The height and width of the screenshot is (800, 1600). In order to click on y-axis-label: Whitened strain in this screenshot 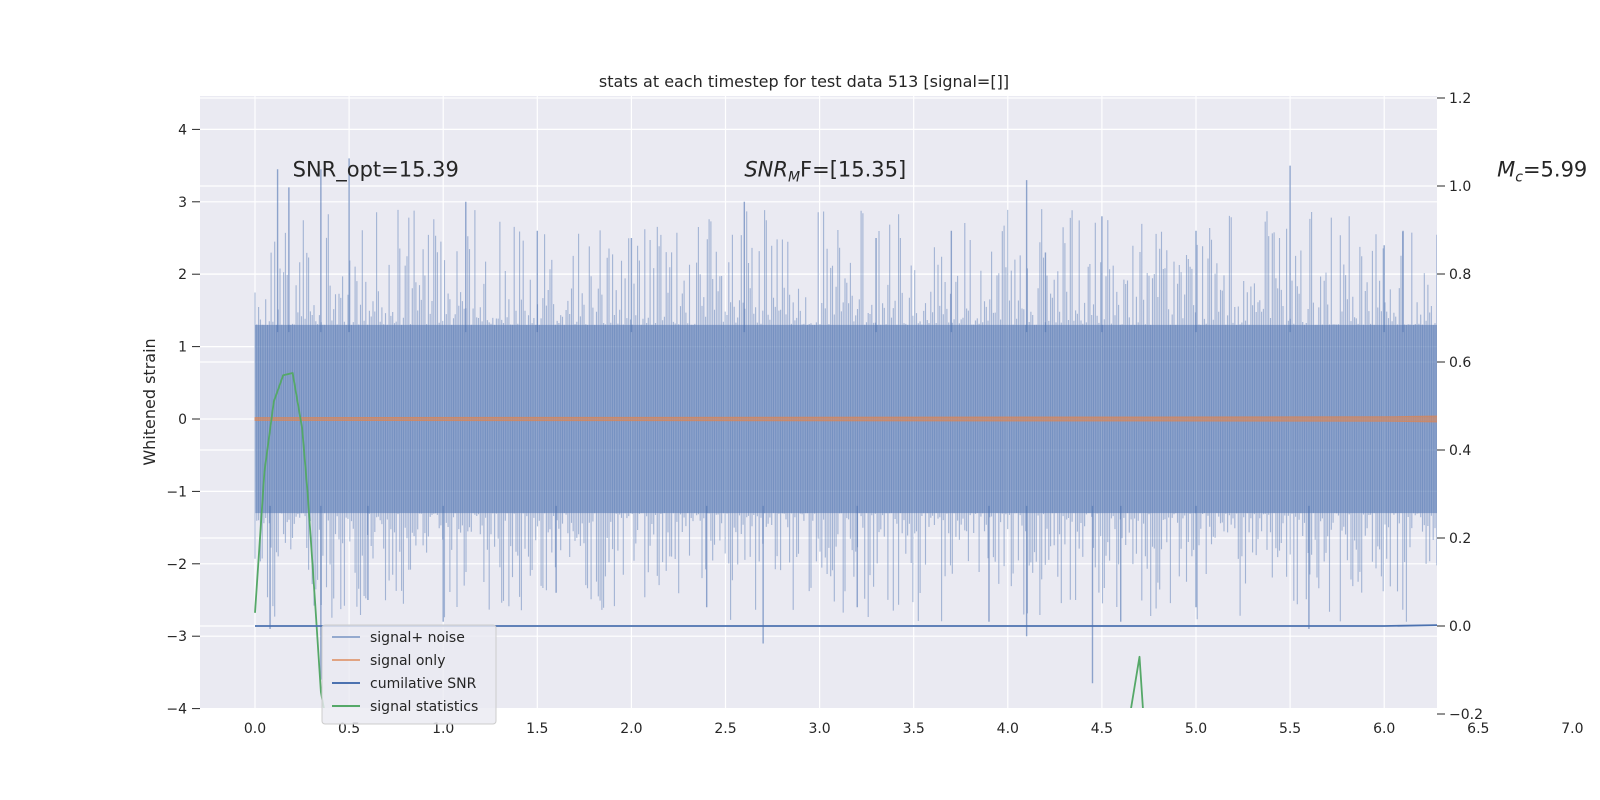, I will do `click(149, 401)`.